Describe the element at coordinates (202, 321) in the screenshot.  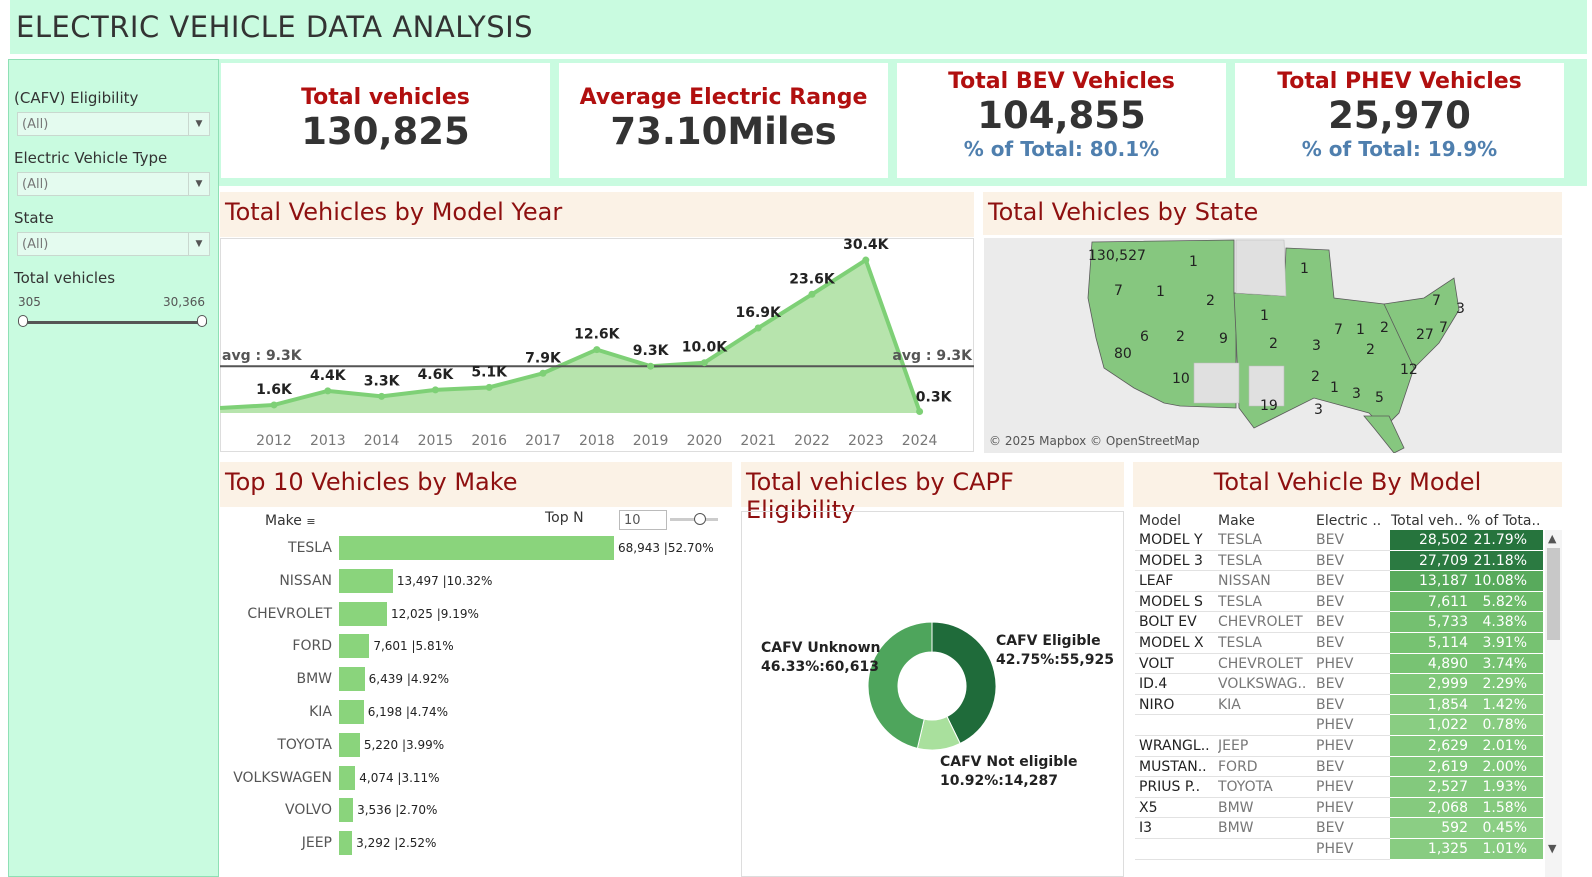
I see `range-slider-max-handle` at that location.